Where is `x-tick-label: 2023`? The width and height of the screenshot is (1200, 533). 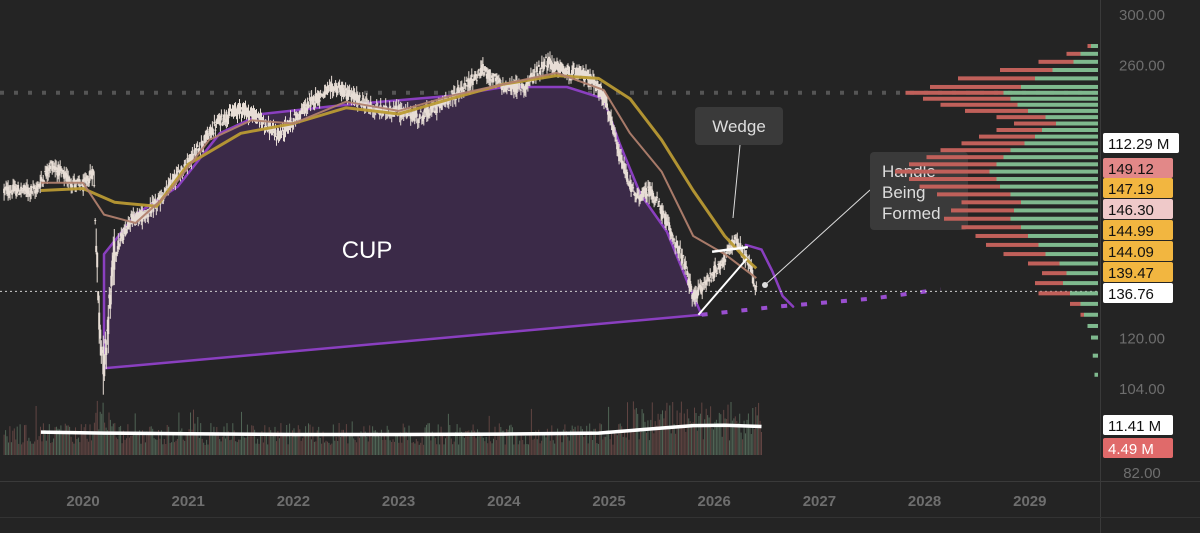 x-tick-label: 2023 is located at coordinates (398, 501).